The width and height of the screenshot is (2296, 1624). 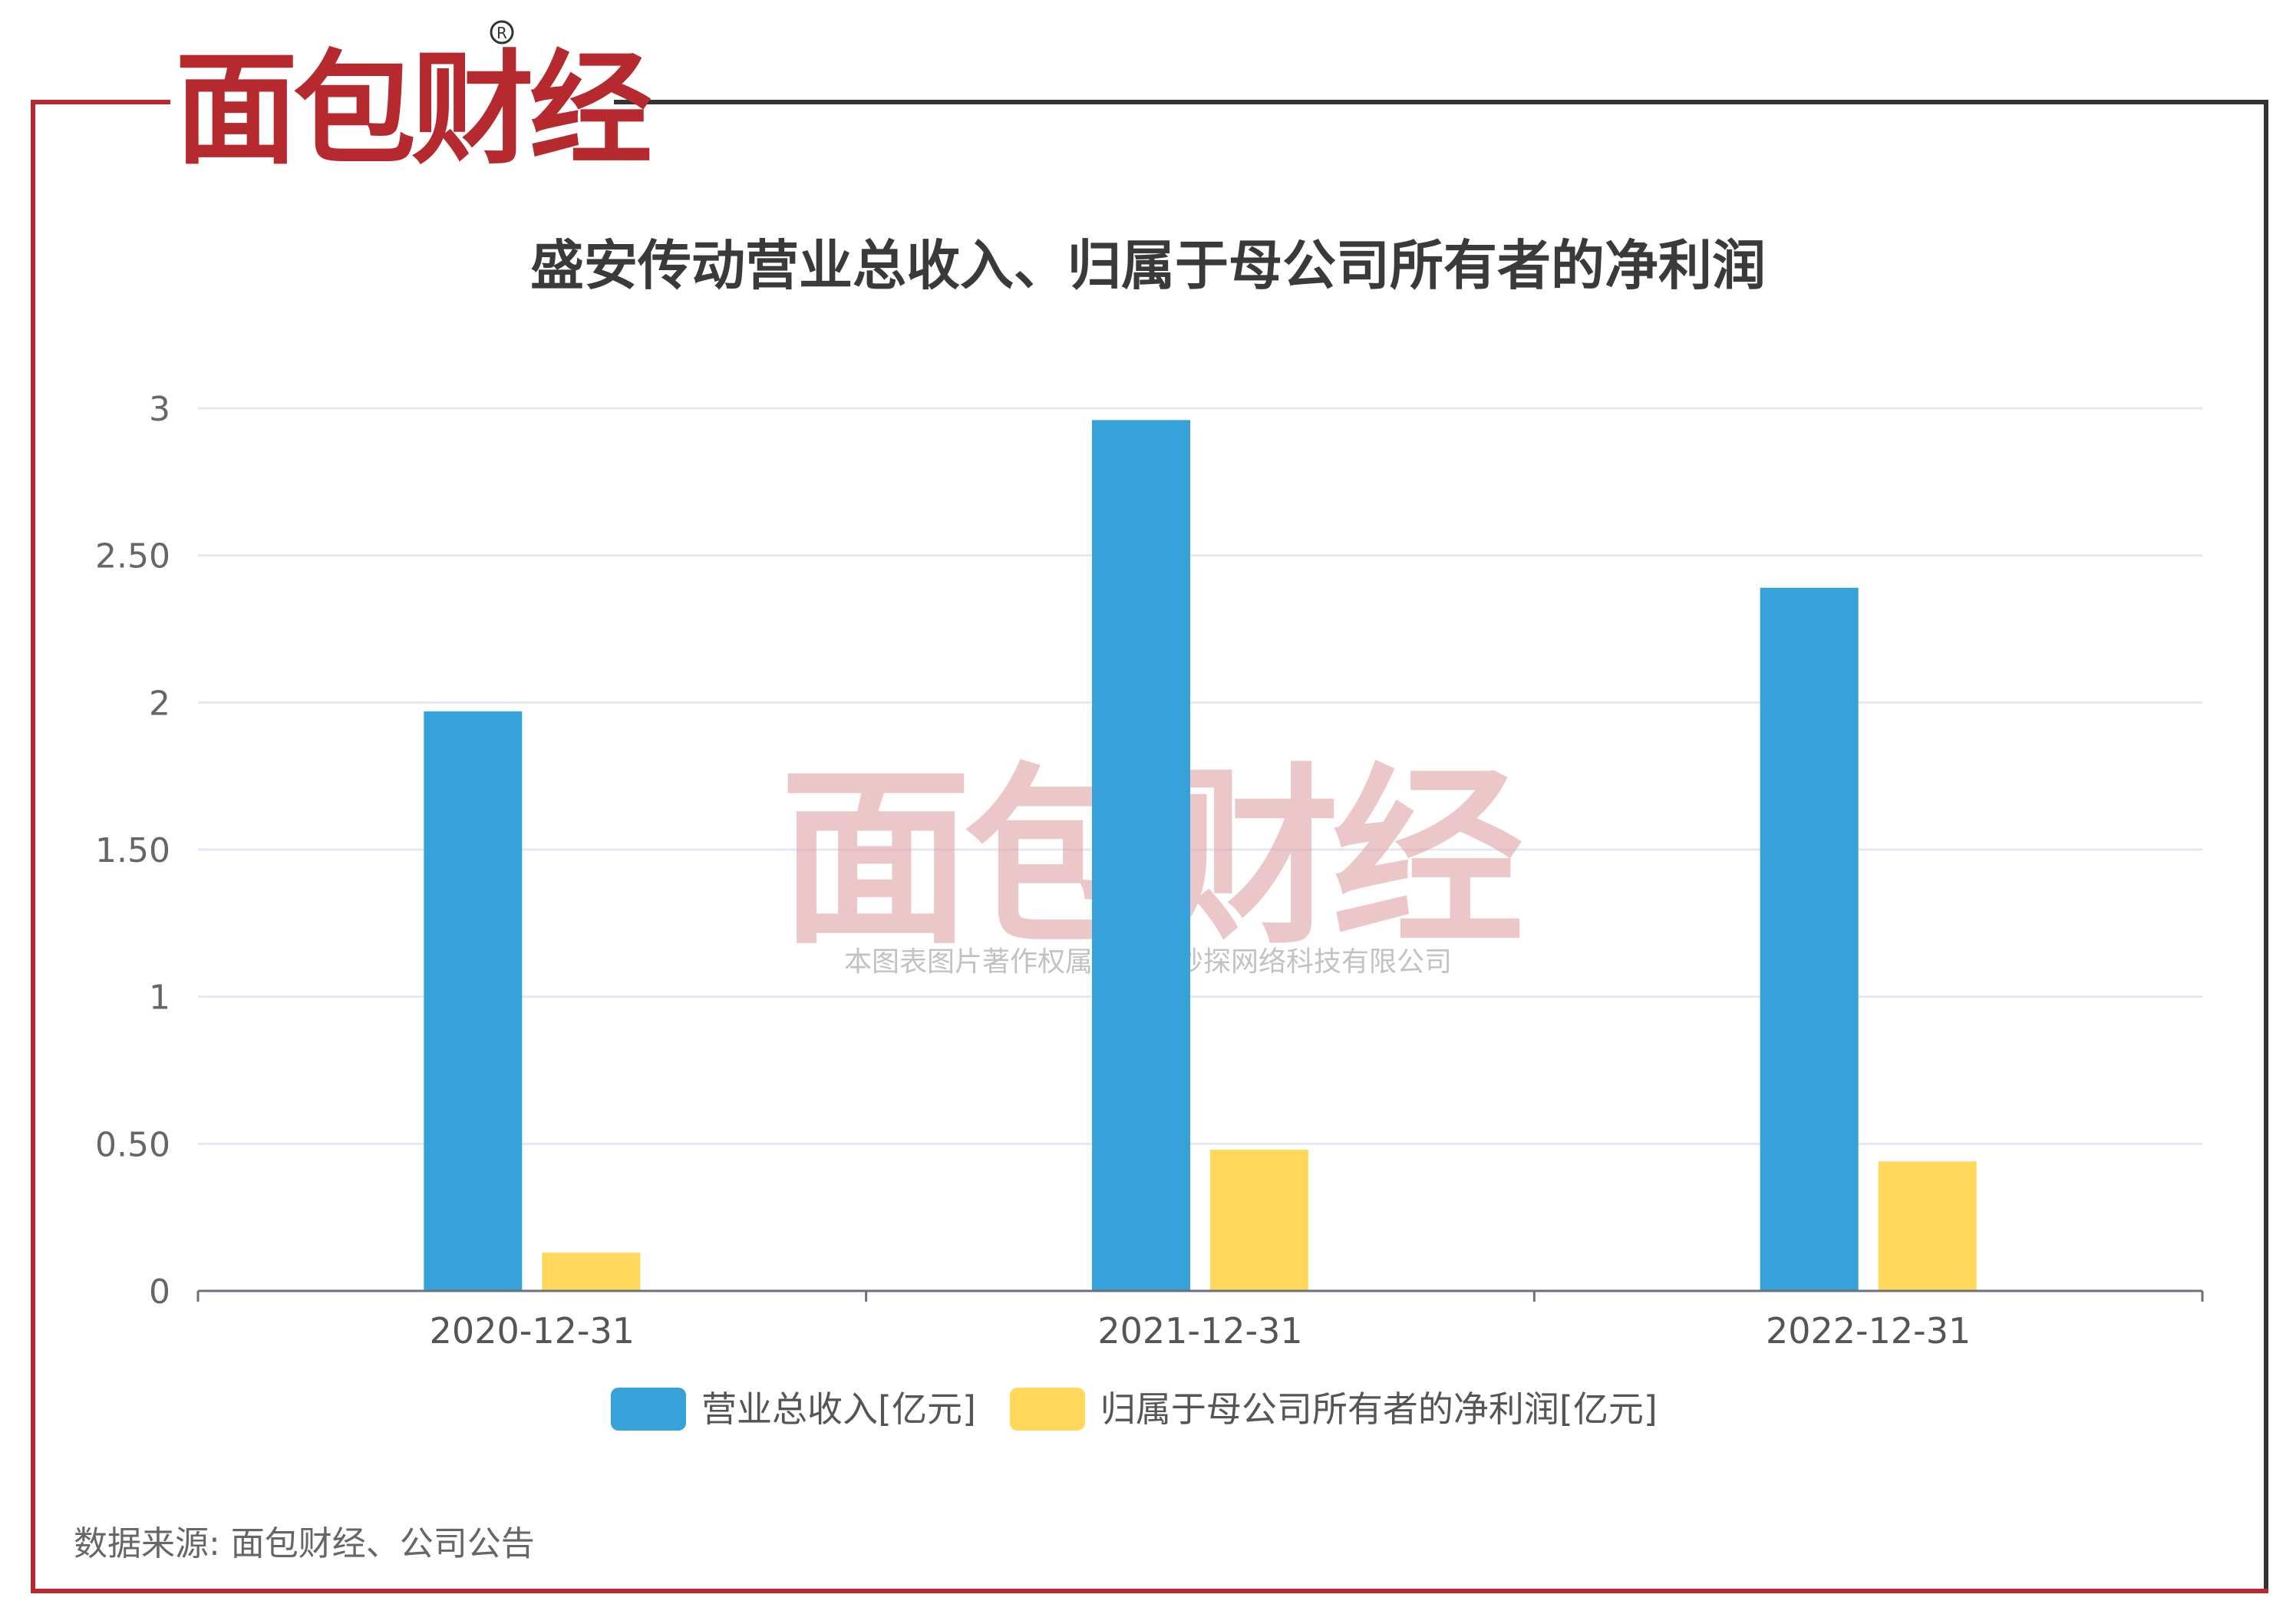 I want to click on y-tick-label: 1.50, so click(x=132, y=851).